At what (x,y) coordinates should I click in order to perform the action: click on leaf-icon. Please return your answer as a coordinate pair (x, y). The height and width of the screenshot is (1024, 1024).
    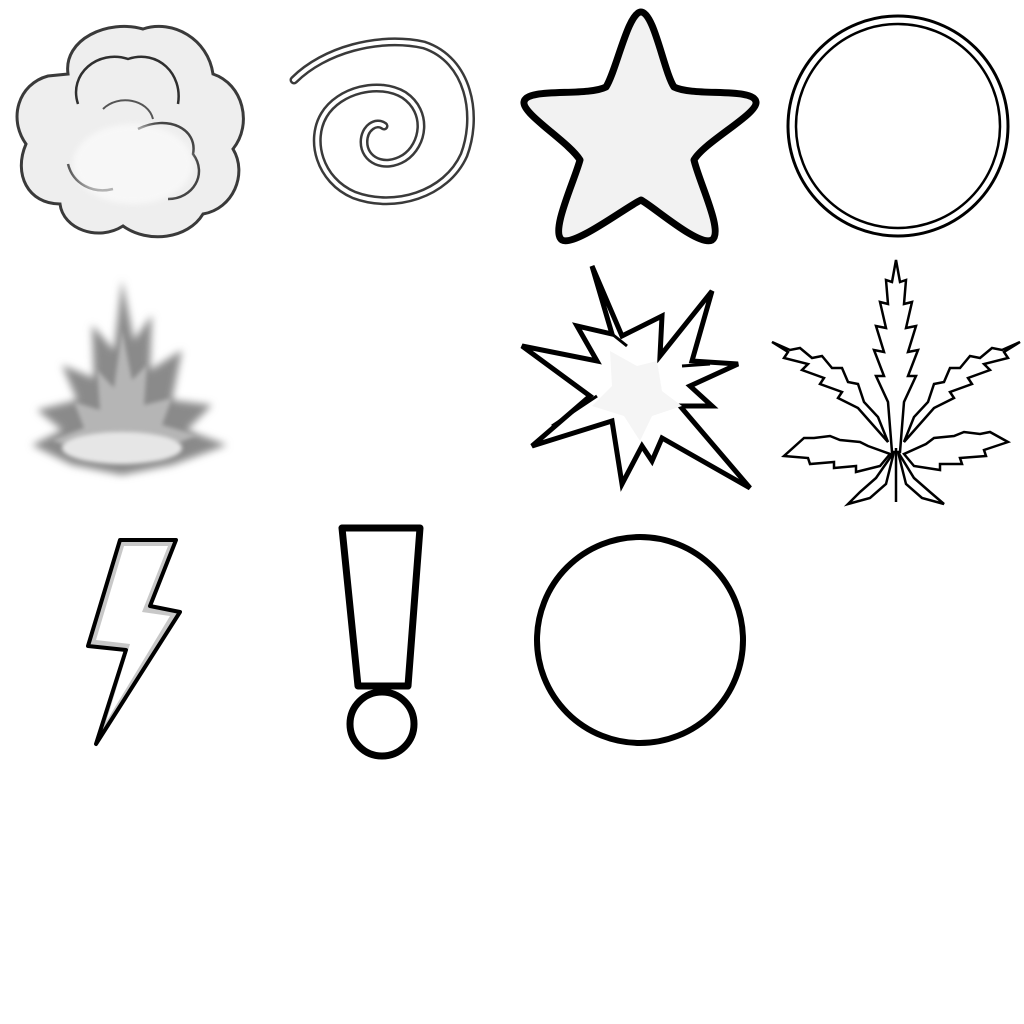
    Looking at the image, I should click on (896, 383).